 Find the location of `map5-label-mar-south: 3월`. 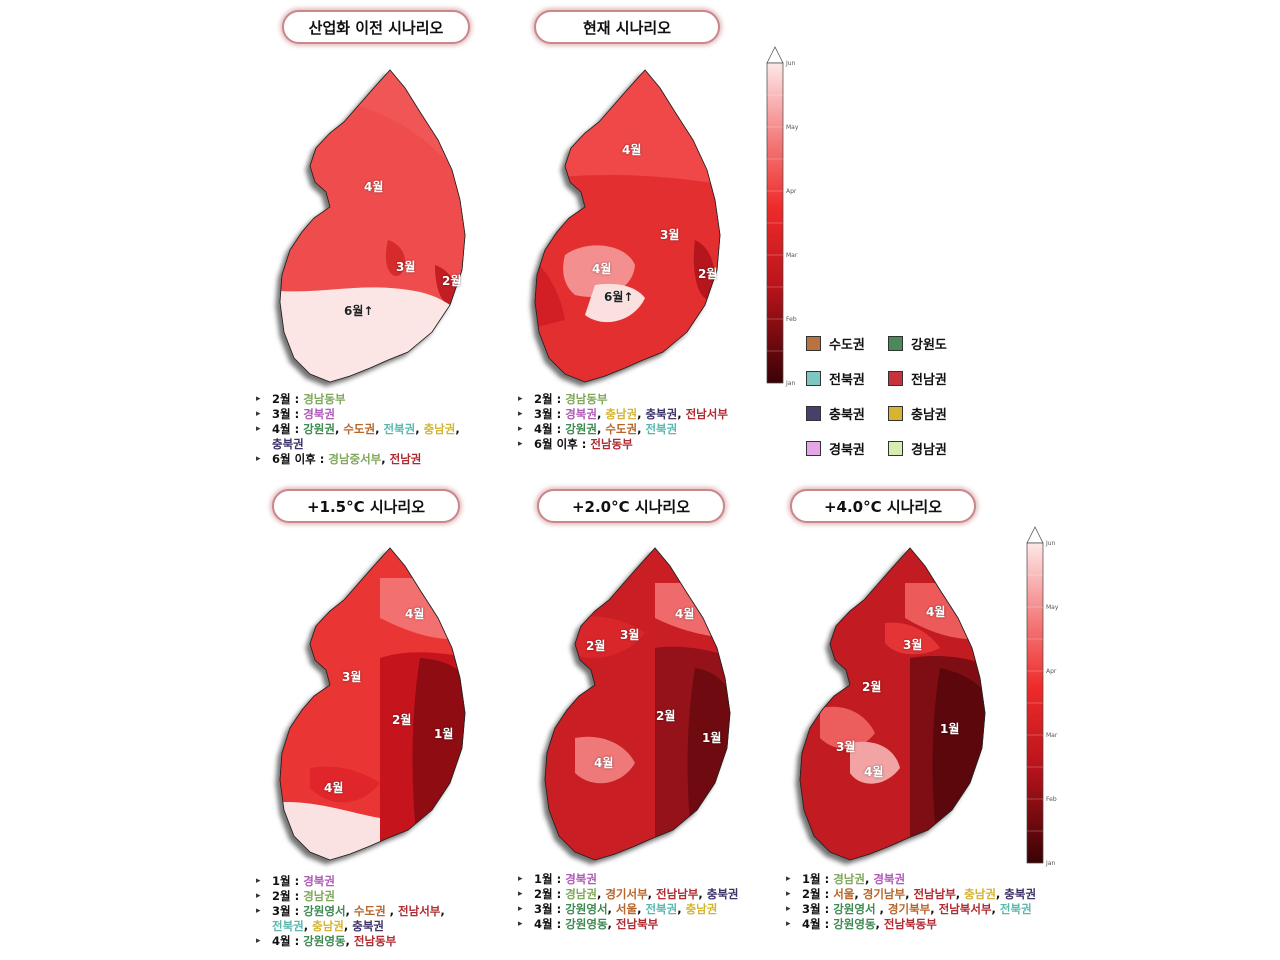

map5-label-mar-south: 3월 is located at coordinates (846, 747).